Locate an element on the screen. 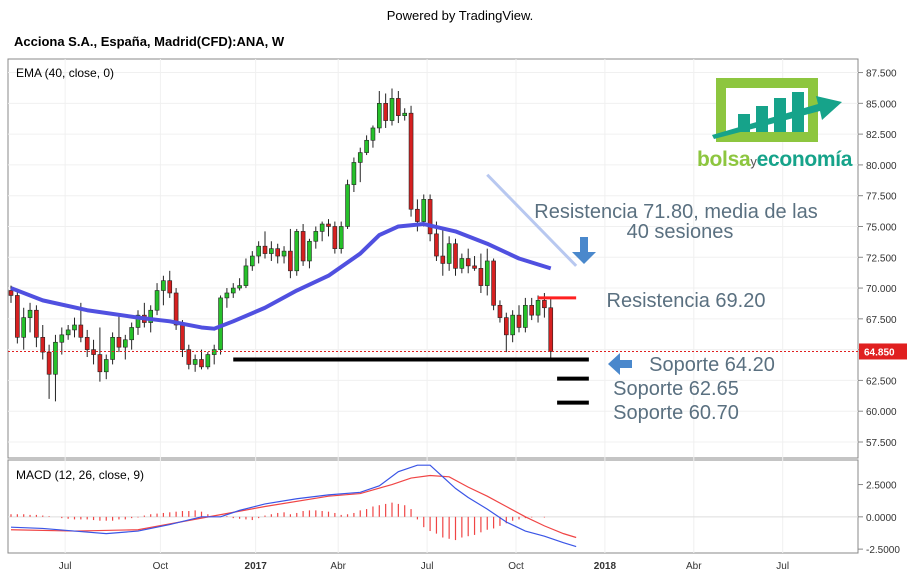 Image resolution: width=920 pixels, height=578 pixels. macd-line is located at coordinates (293, 506).